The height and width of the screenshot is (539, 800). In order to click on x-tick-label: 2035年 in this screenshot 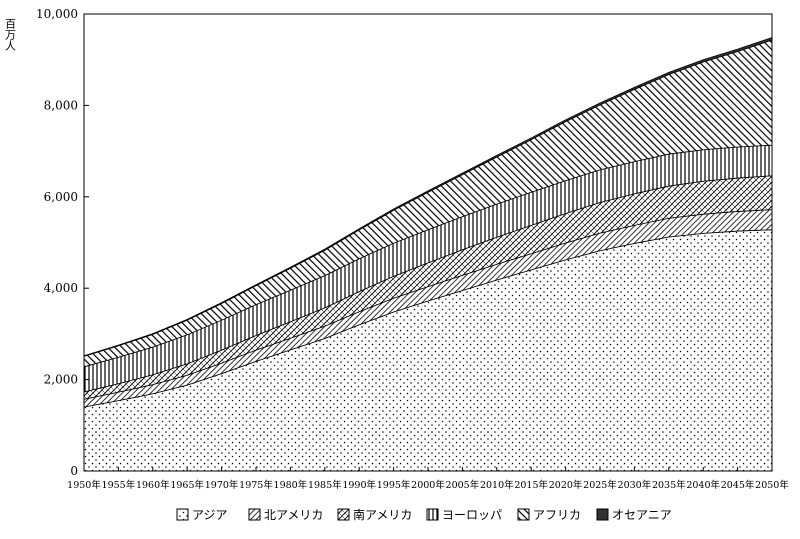, I will do `click(669, 485)`.